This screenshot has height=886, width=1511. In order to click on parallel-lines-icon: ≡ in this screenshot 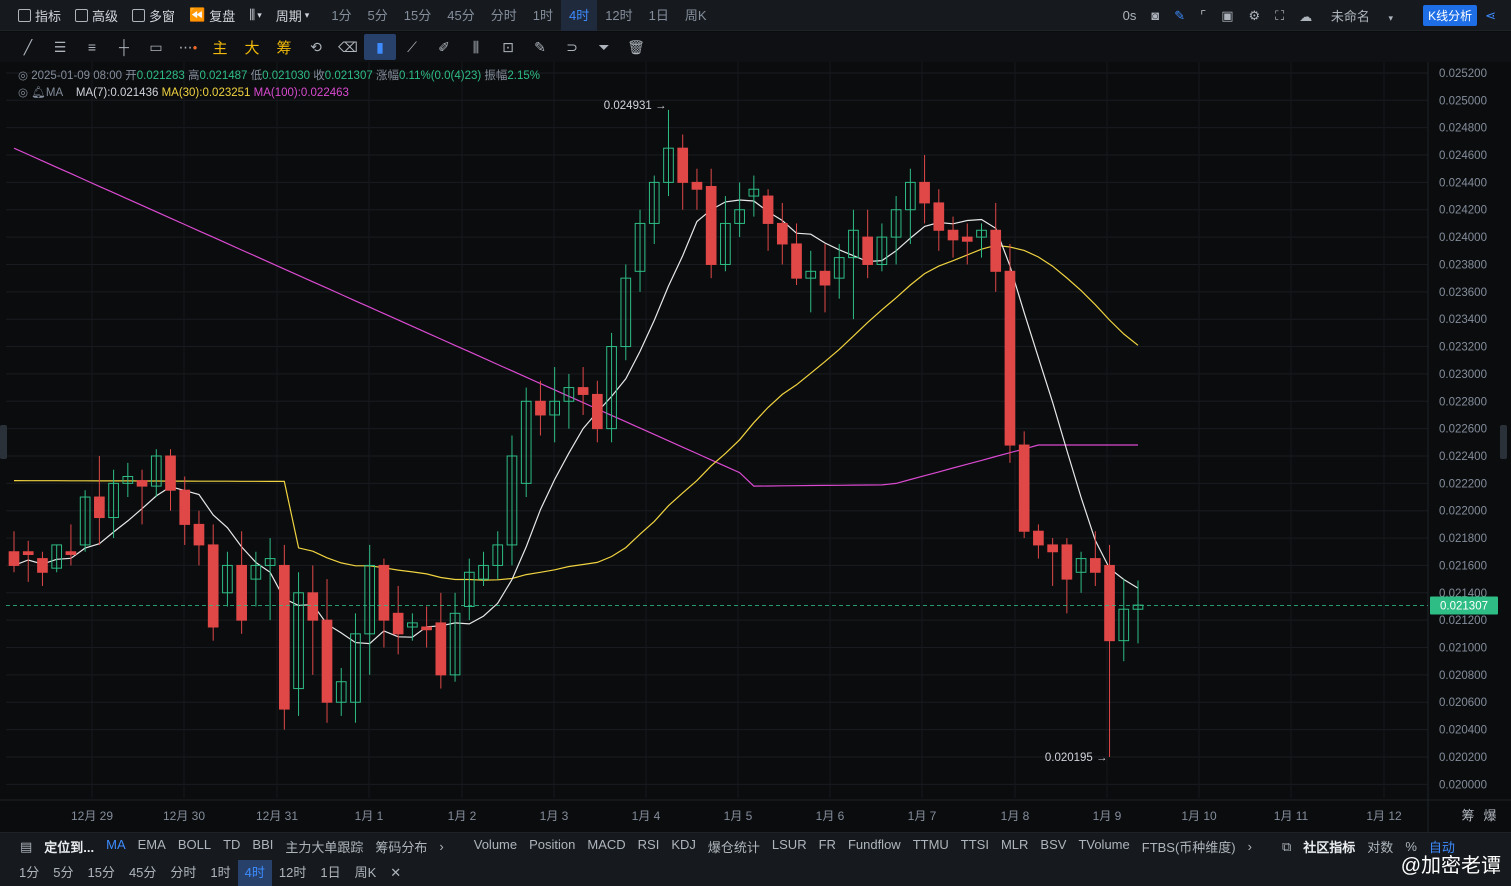, I will do `click(92, 47)`.